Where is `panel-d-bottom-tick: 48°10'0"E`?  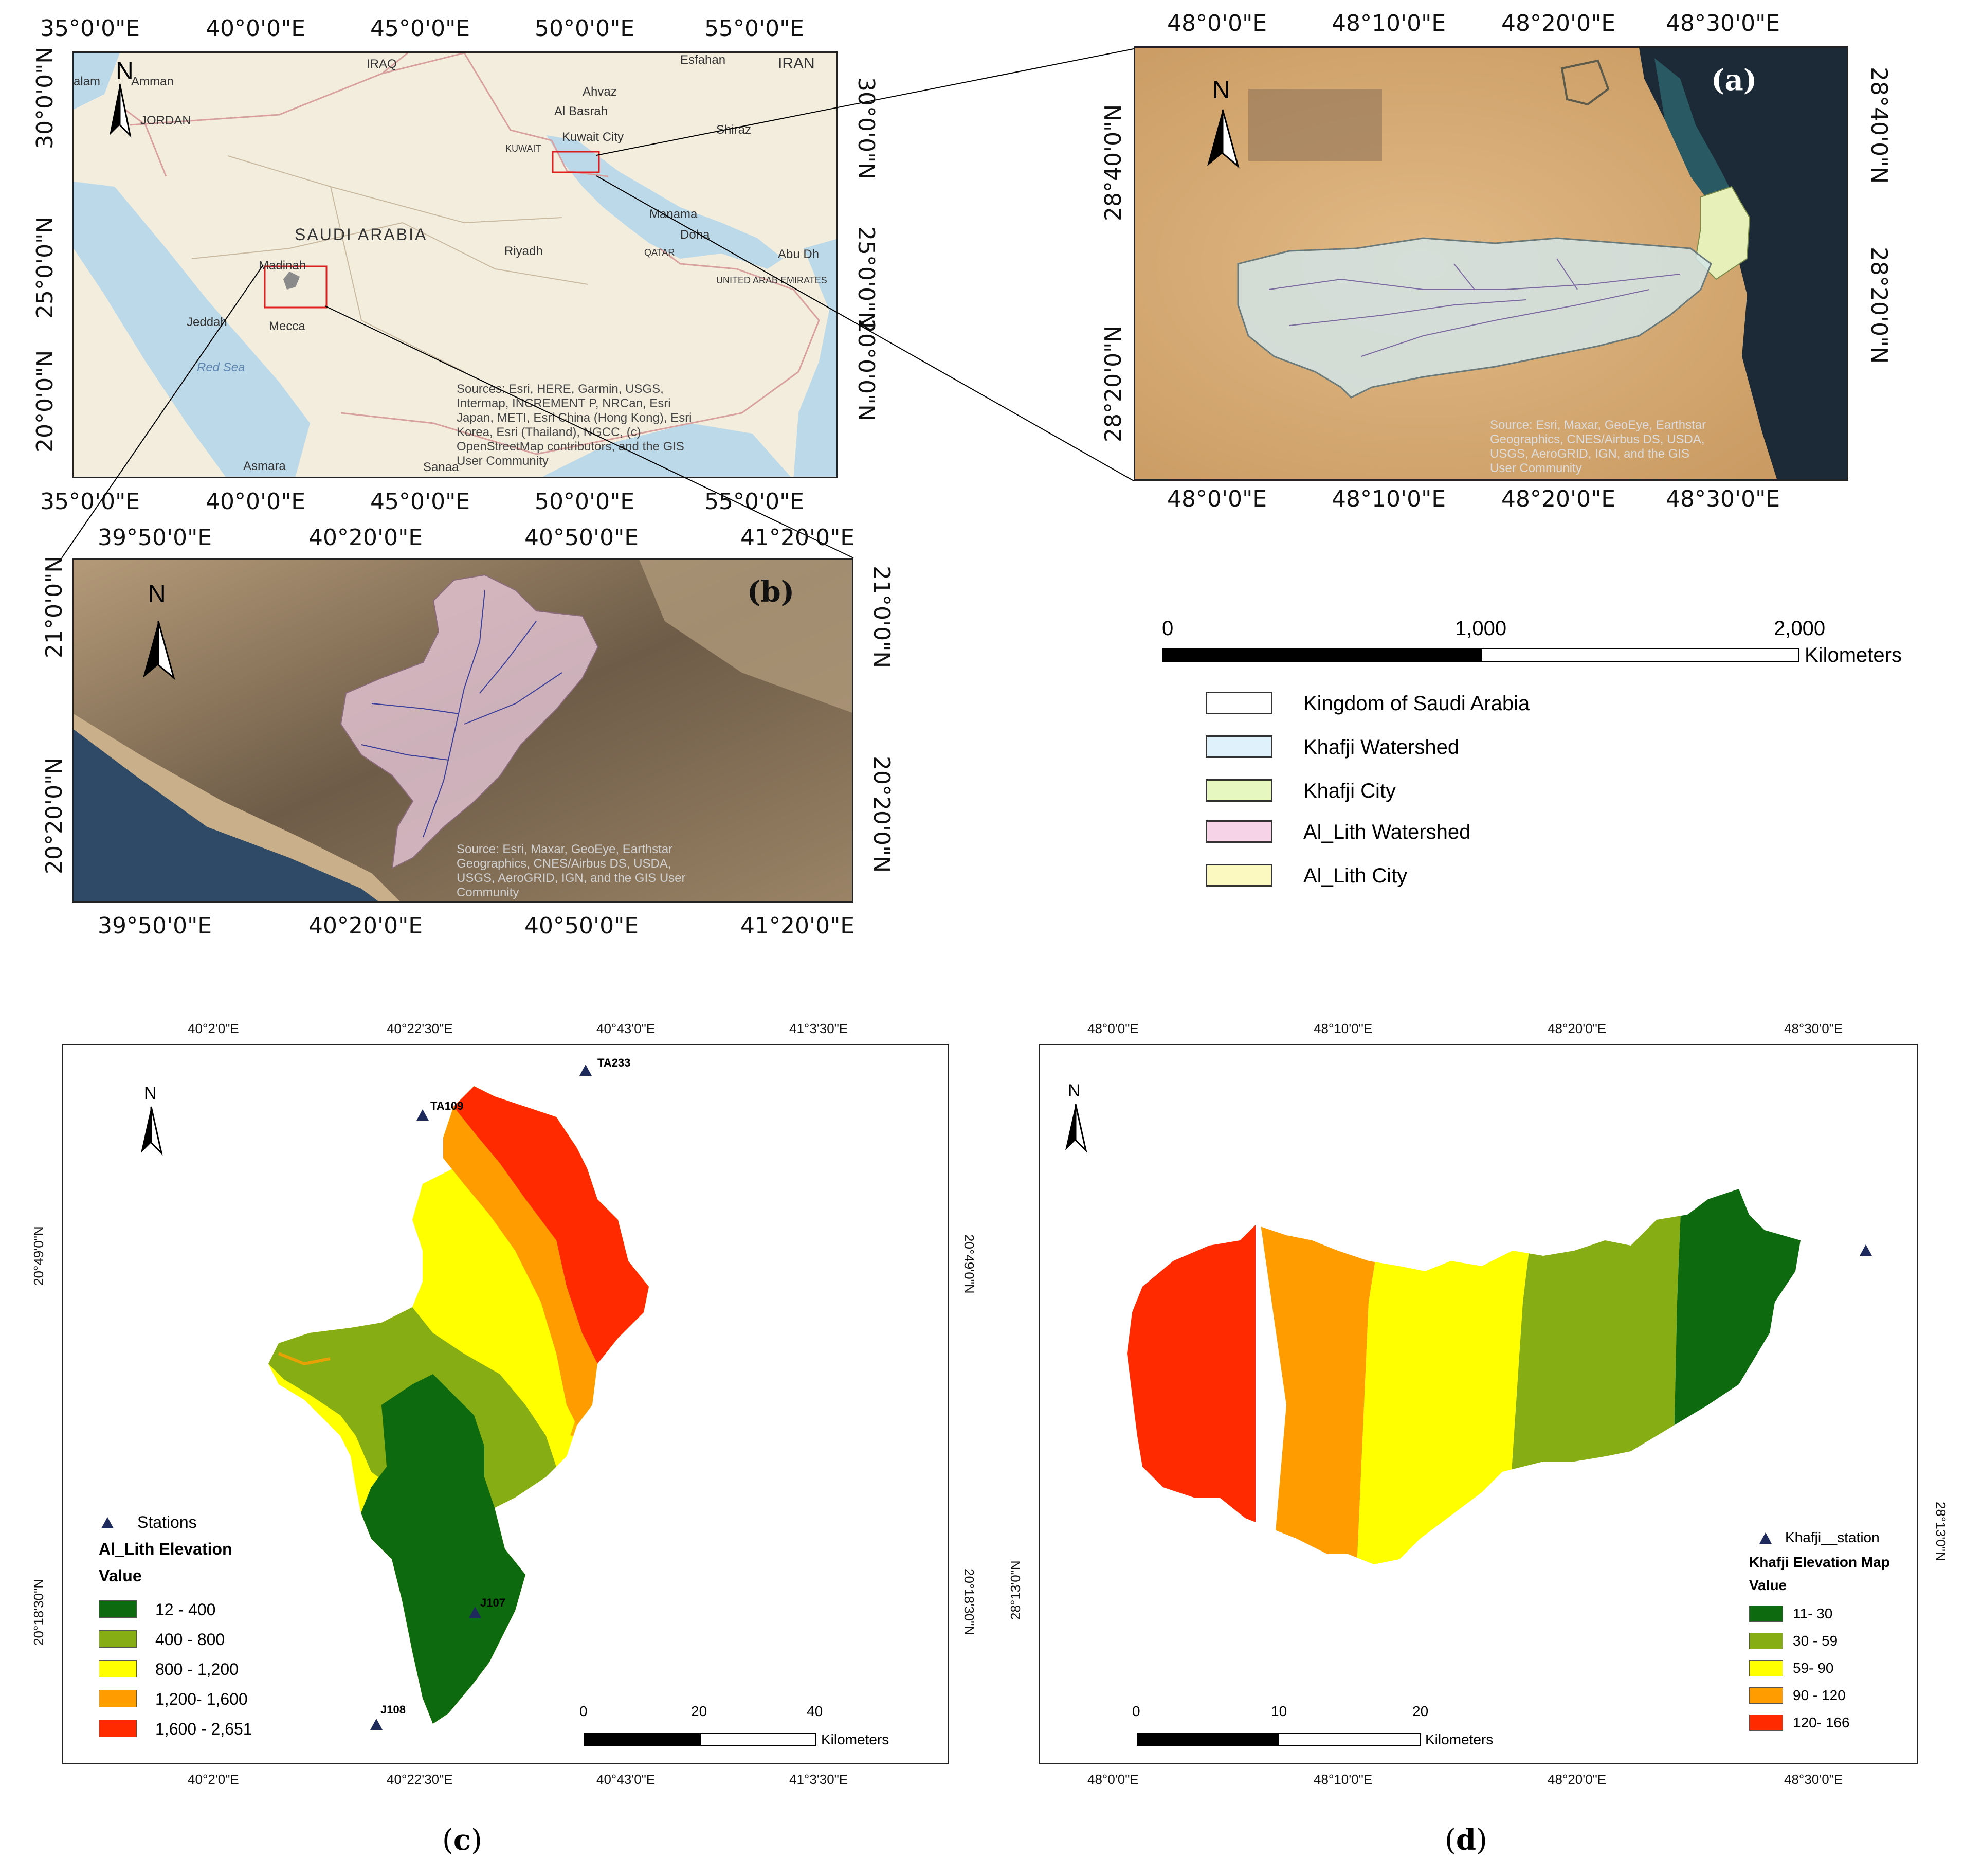
panel-d-bottom-tick: 48°10'0"E is located at coordinates (1343, 1779).